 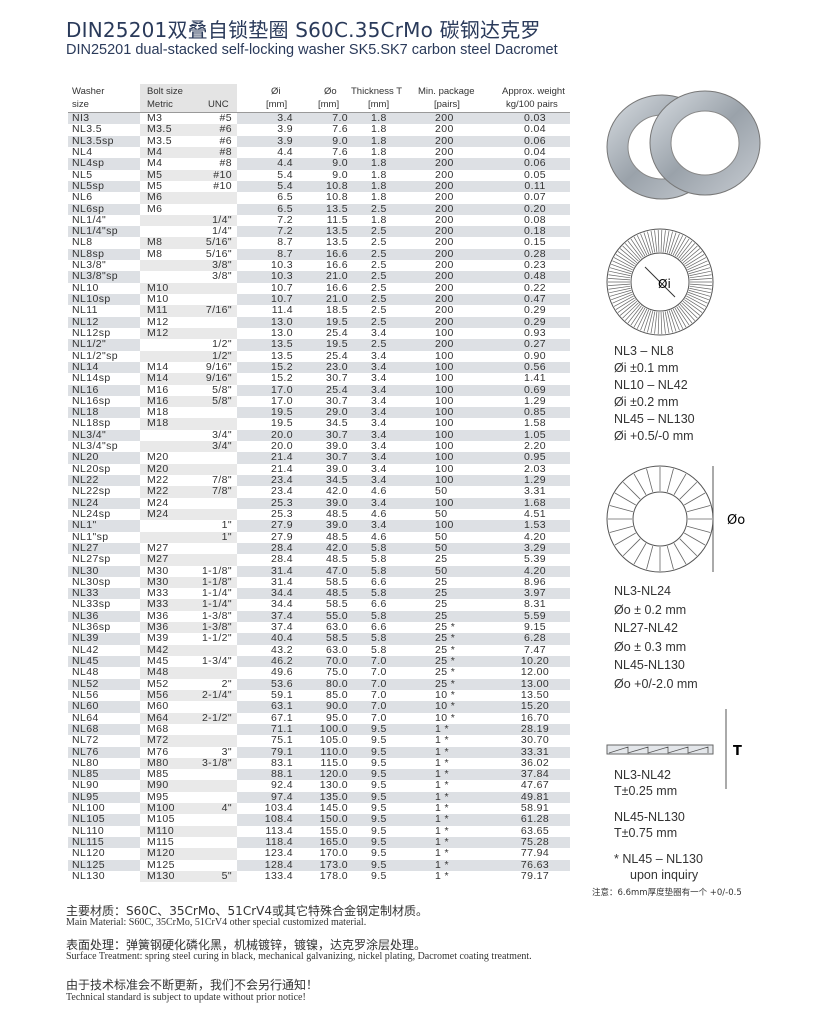 What do you see at coordinates (535, 434) in the screenshot?
I see `cell-weight: 1.05` at bounding box center [535, 434].